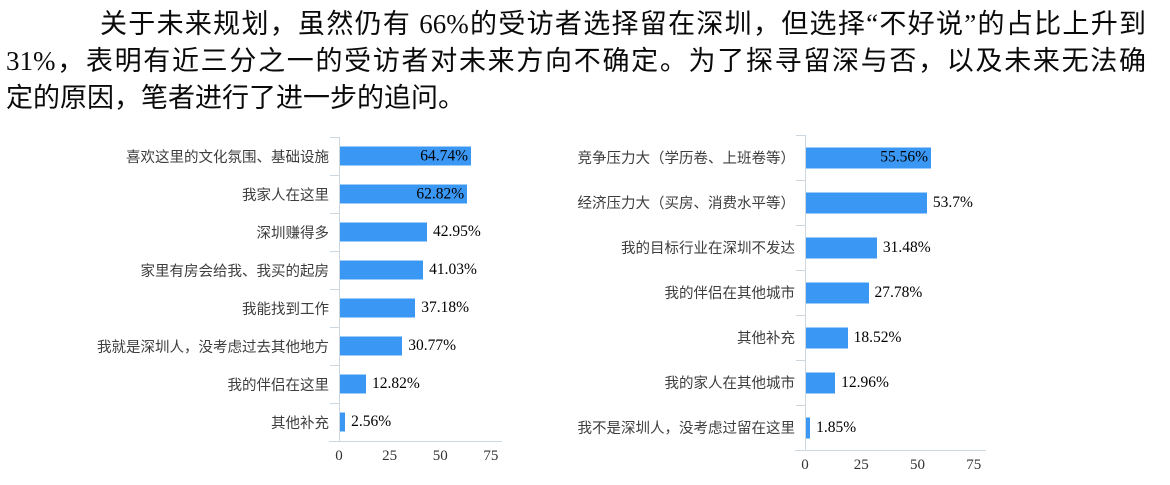 The image size is (1170, 485). I want to click on chart-row: 其他补充 2.56%, so click(298, 422).